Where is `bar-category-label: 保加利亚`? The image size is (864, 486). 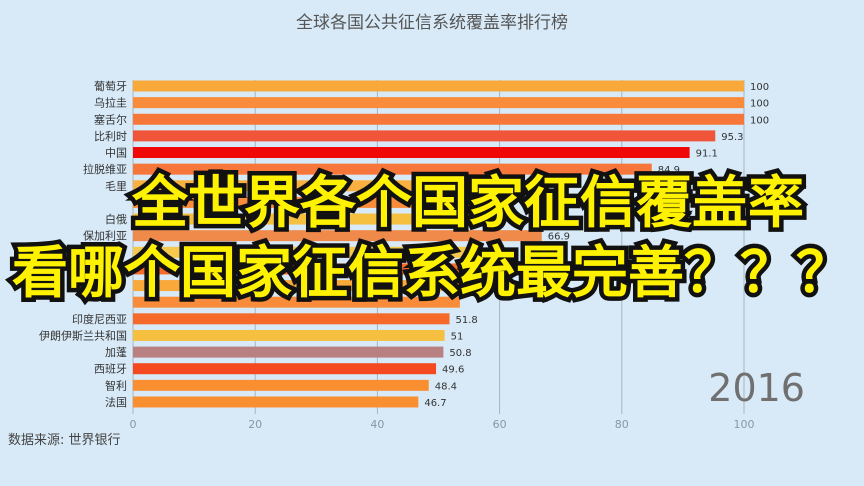 bar-category-label: 保加利亚 is located at coordinates (105, 236).